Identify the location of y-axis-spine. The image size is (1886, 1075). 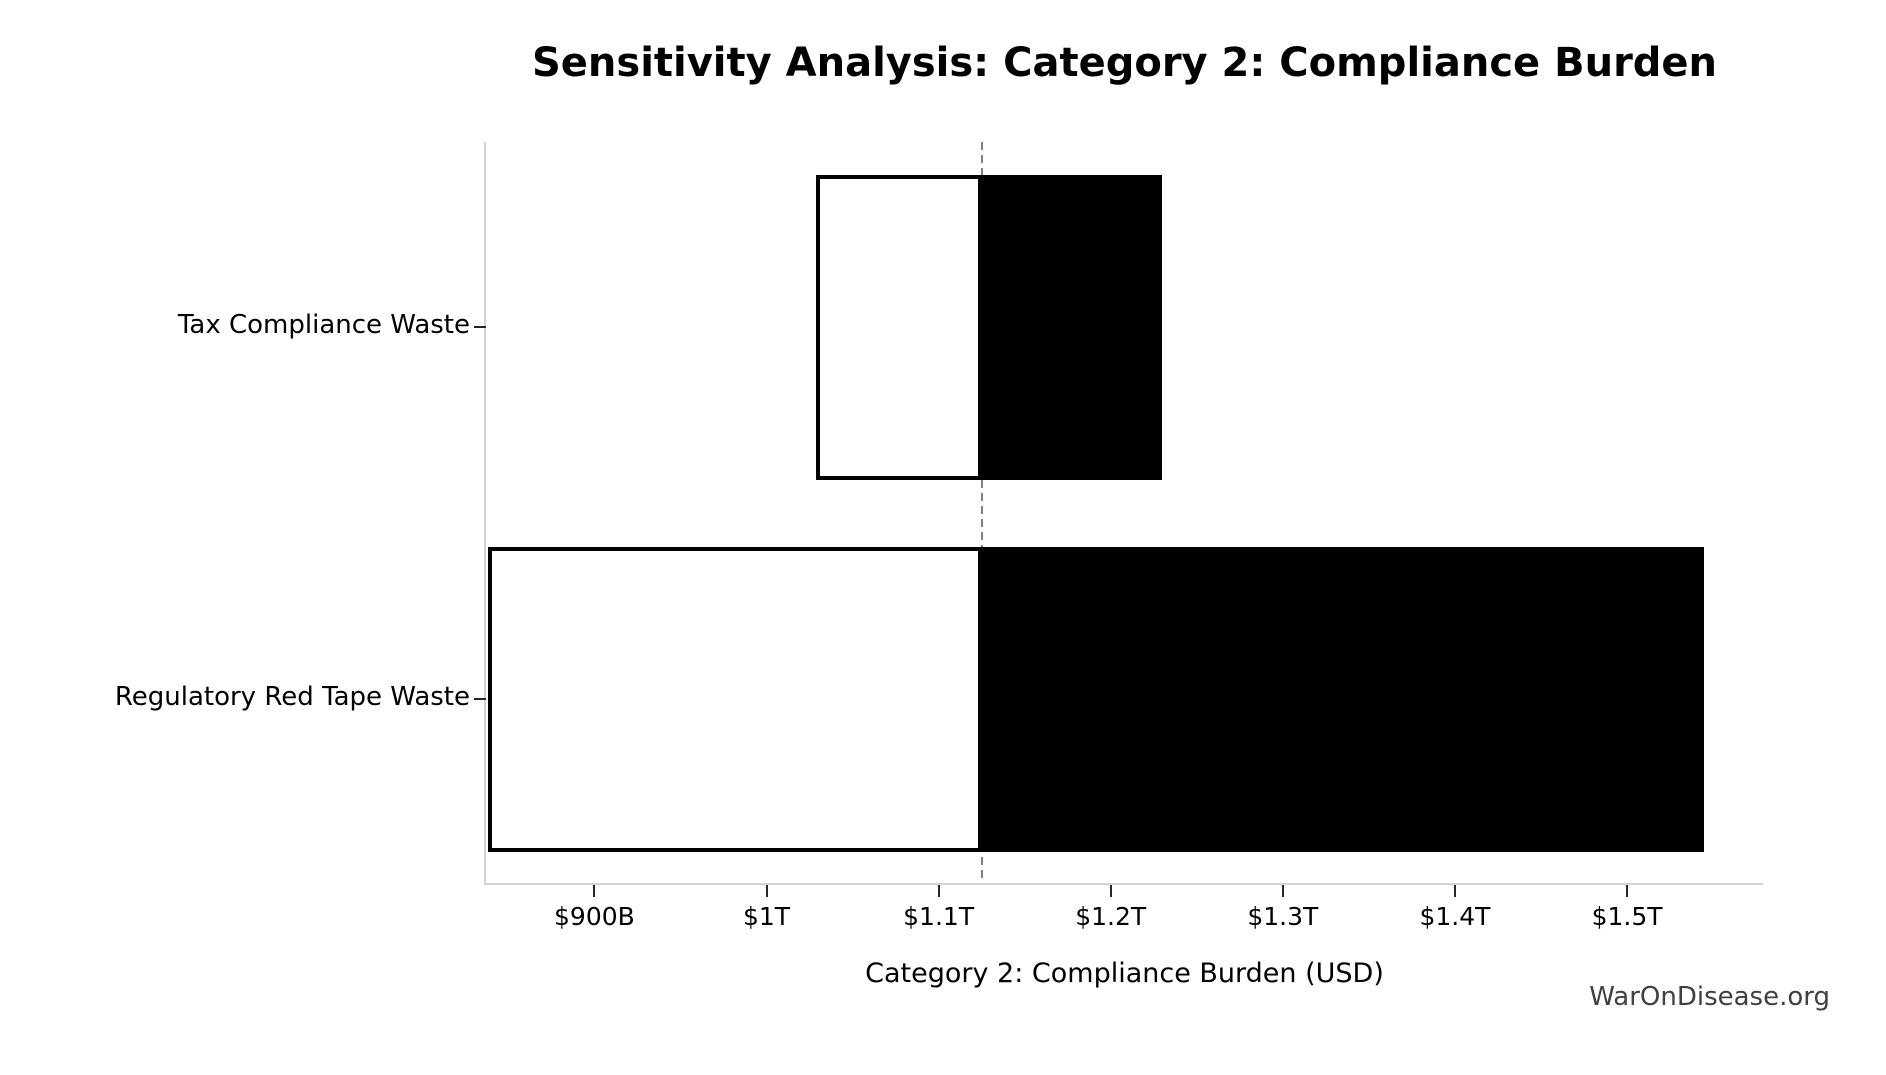
(485, 513).